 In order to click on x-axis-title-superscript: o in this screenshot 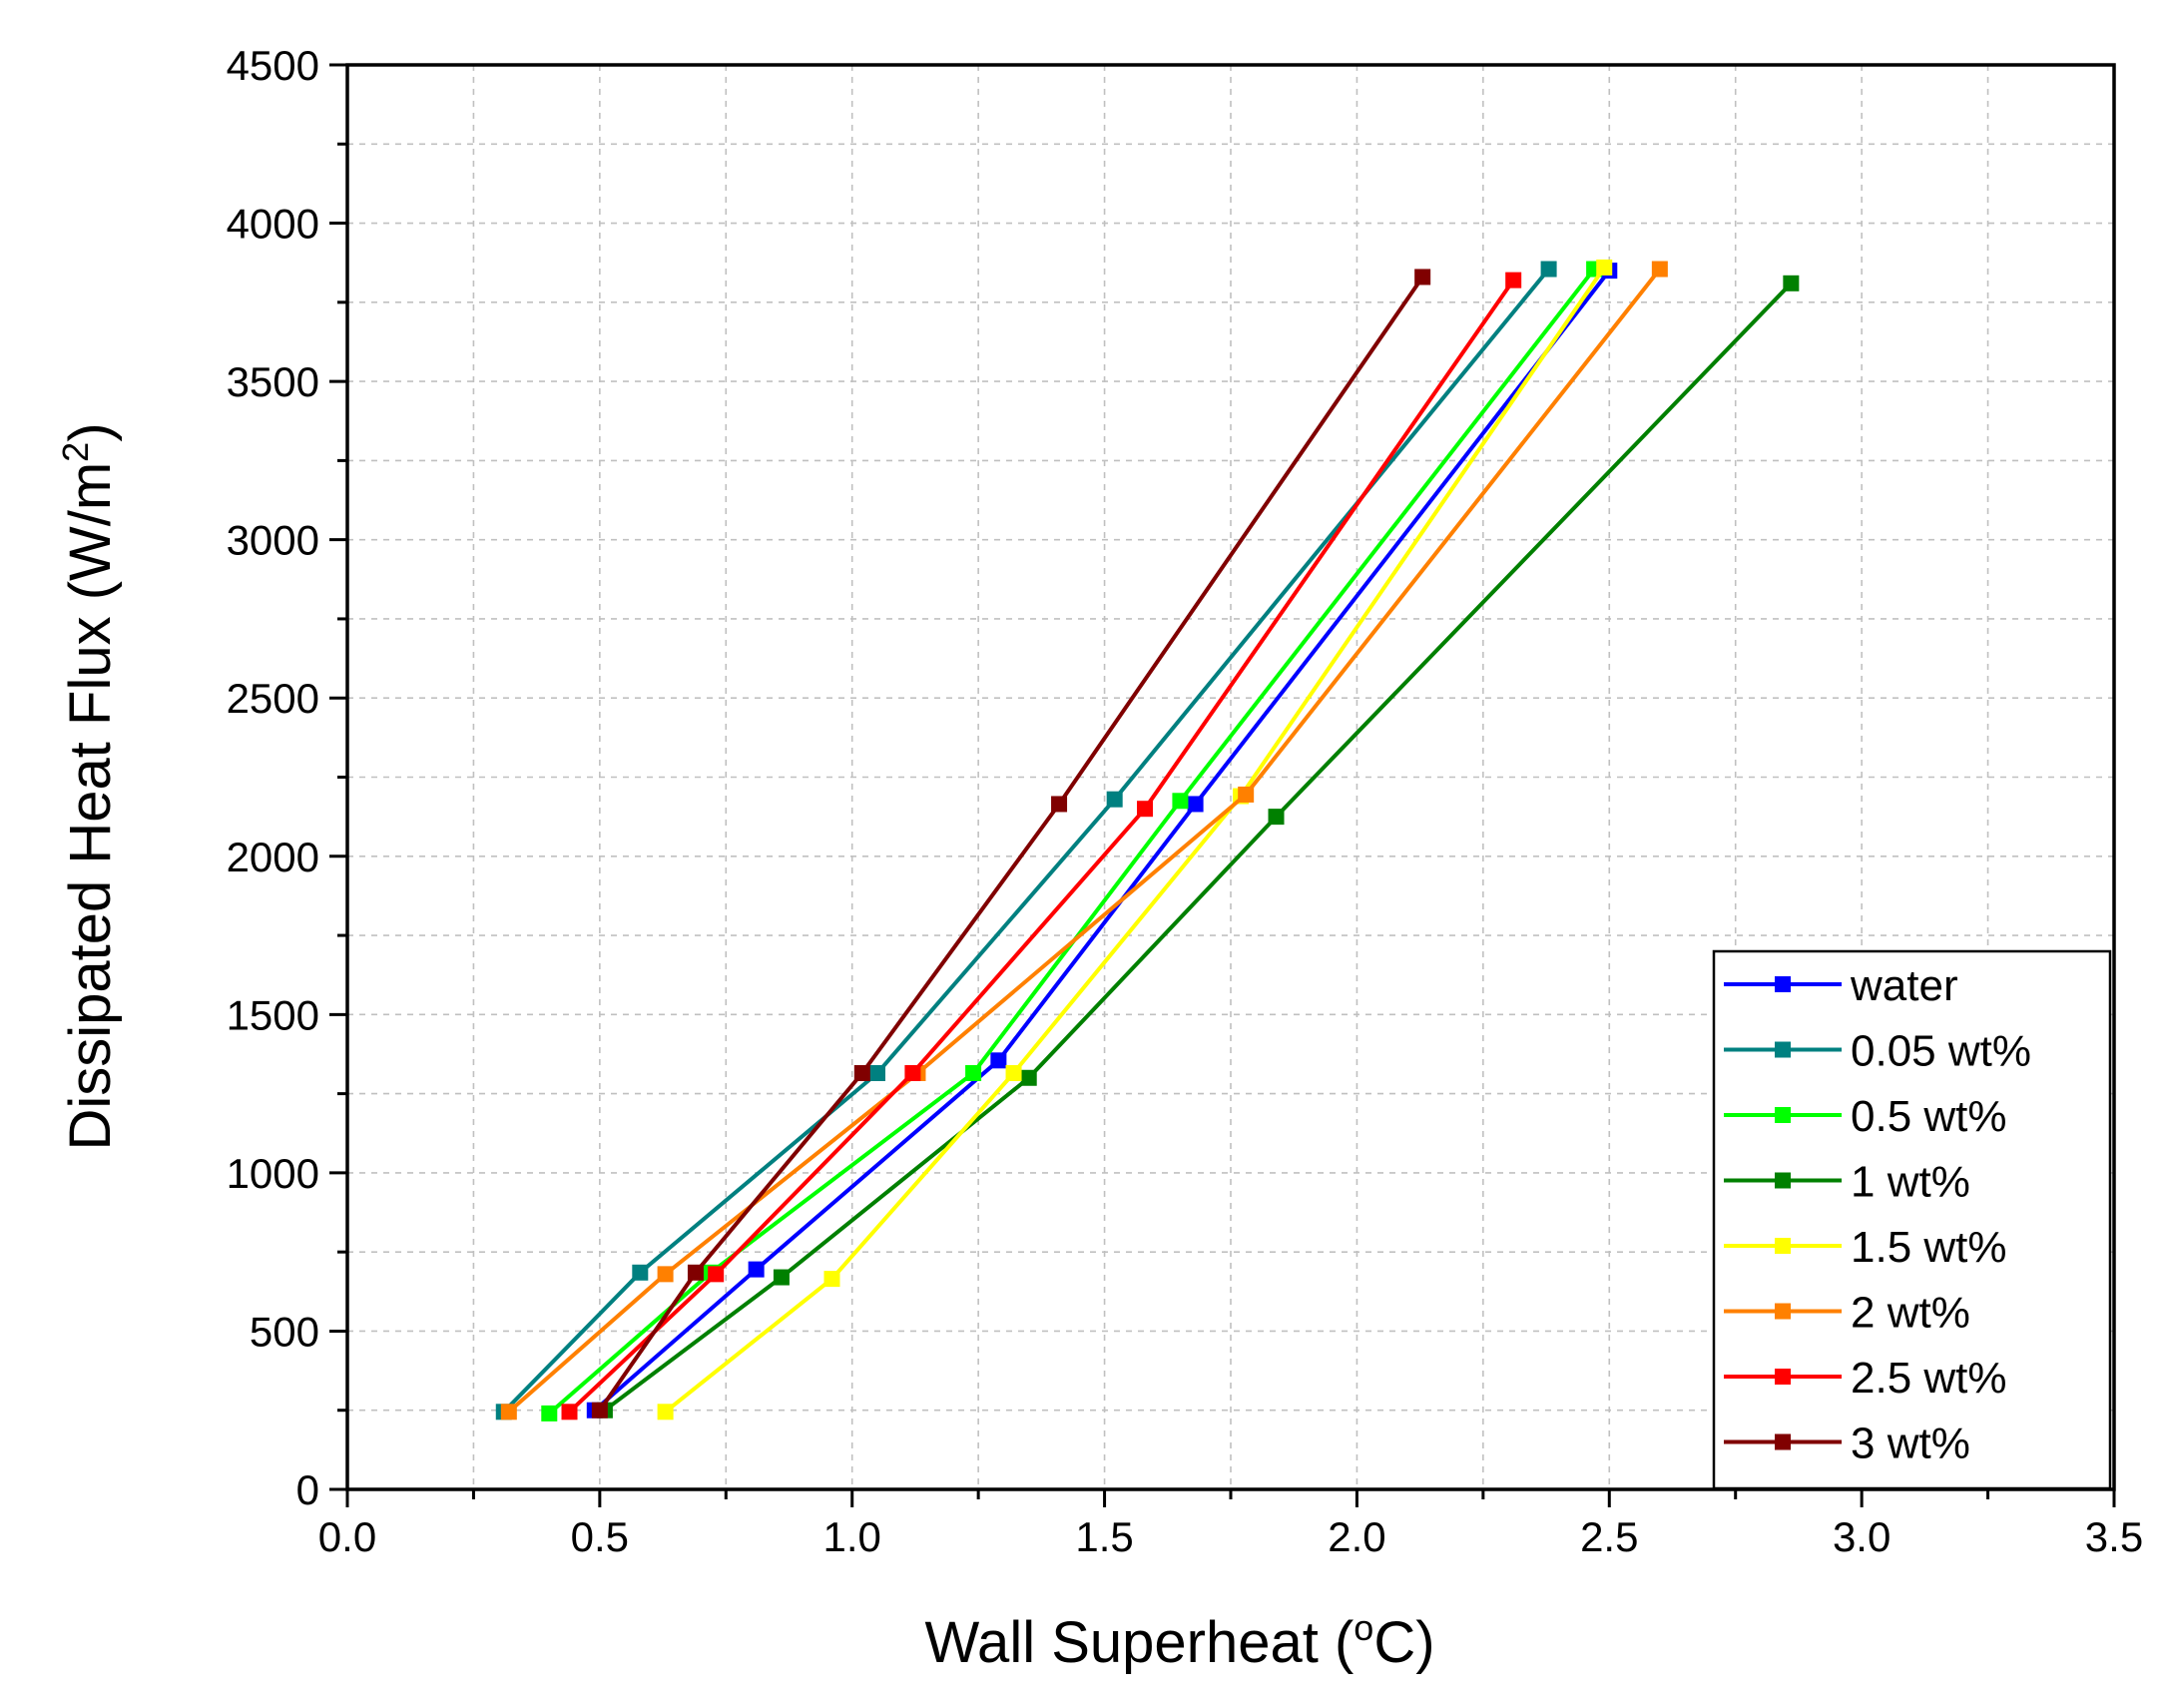, I will do `click(1363, 1627)`.